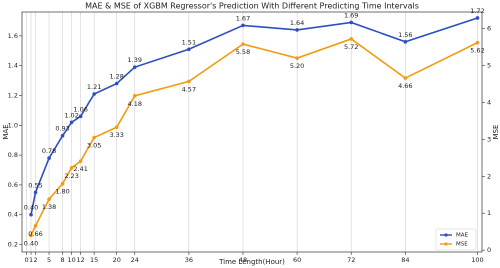 Image resolution: width=500 pixels, height=268 pixels. Describe the element at coordinates (13, 95) in the screenshot. I see `y-tick-label: 1.2` at that location.